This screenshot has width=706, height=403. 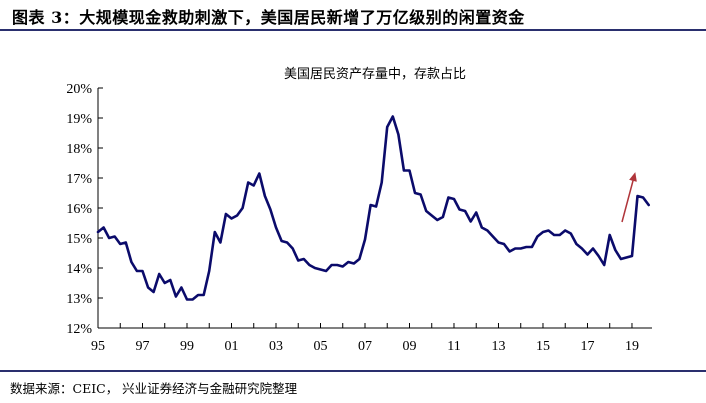 I want to click on y-tick-label: 18%, so click(x=79, y=149).